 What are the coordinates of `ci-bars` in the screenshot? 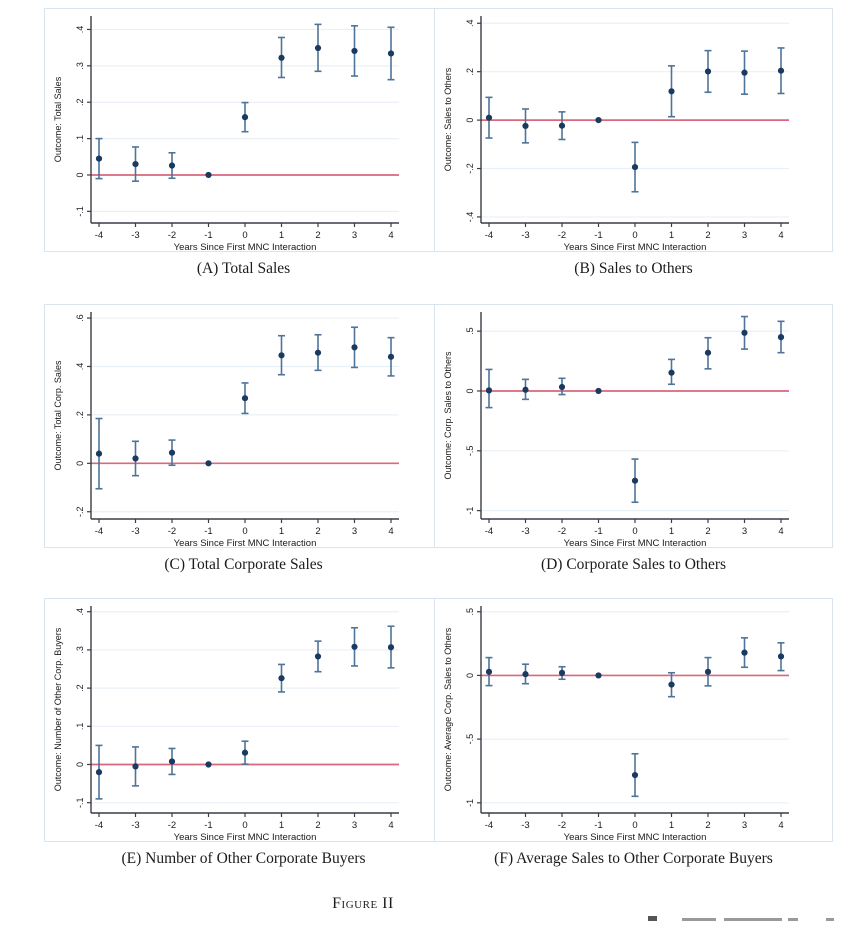 It's located at (635, 409).